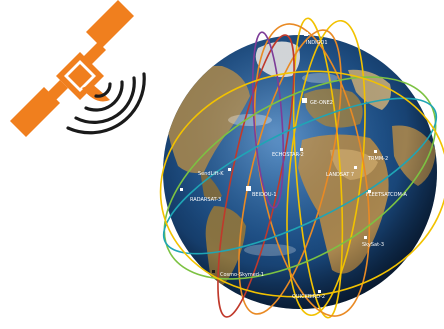 The image size is (444, 329). I want to click on orbit-purple, so click(268, 120).